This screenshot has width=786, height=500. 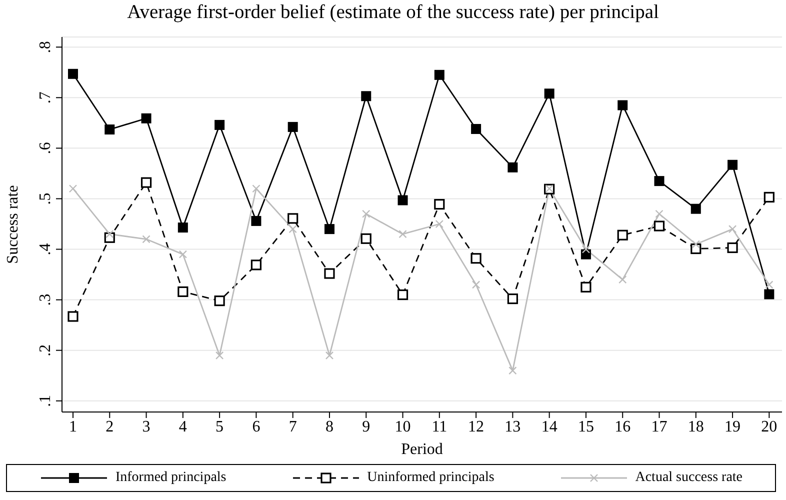 What do you see at coordinates (440, 427) in the screenshot?
I see `x-tick-label: 11` at bounding box center [440, 427].